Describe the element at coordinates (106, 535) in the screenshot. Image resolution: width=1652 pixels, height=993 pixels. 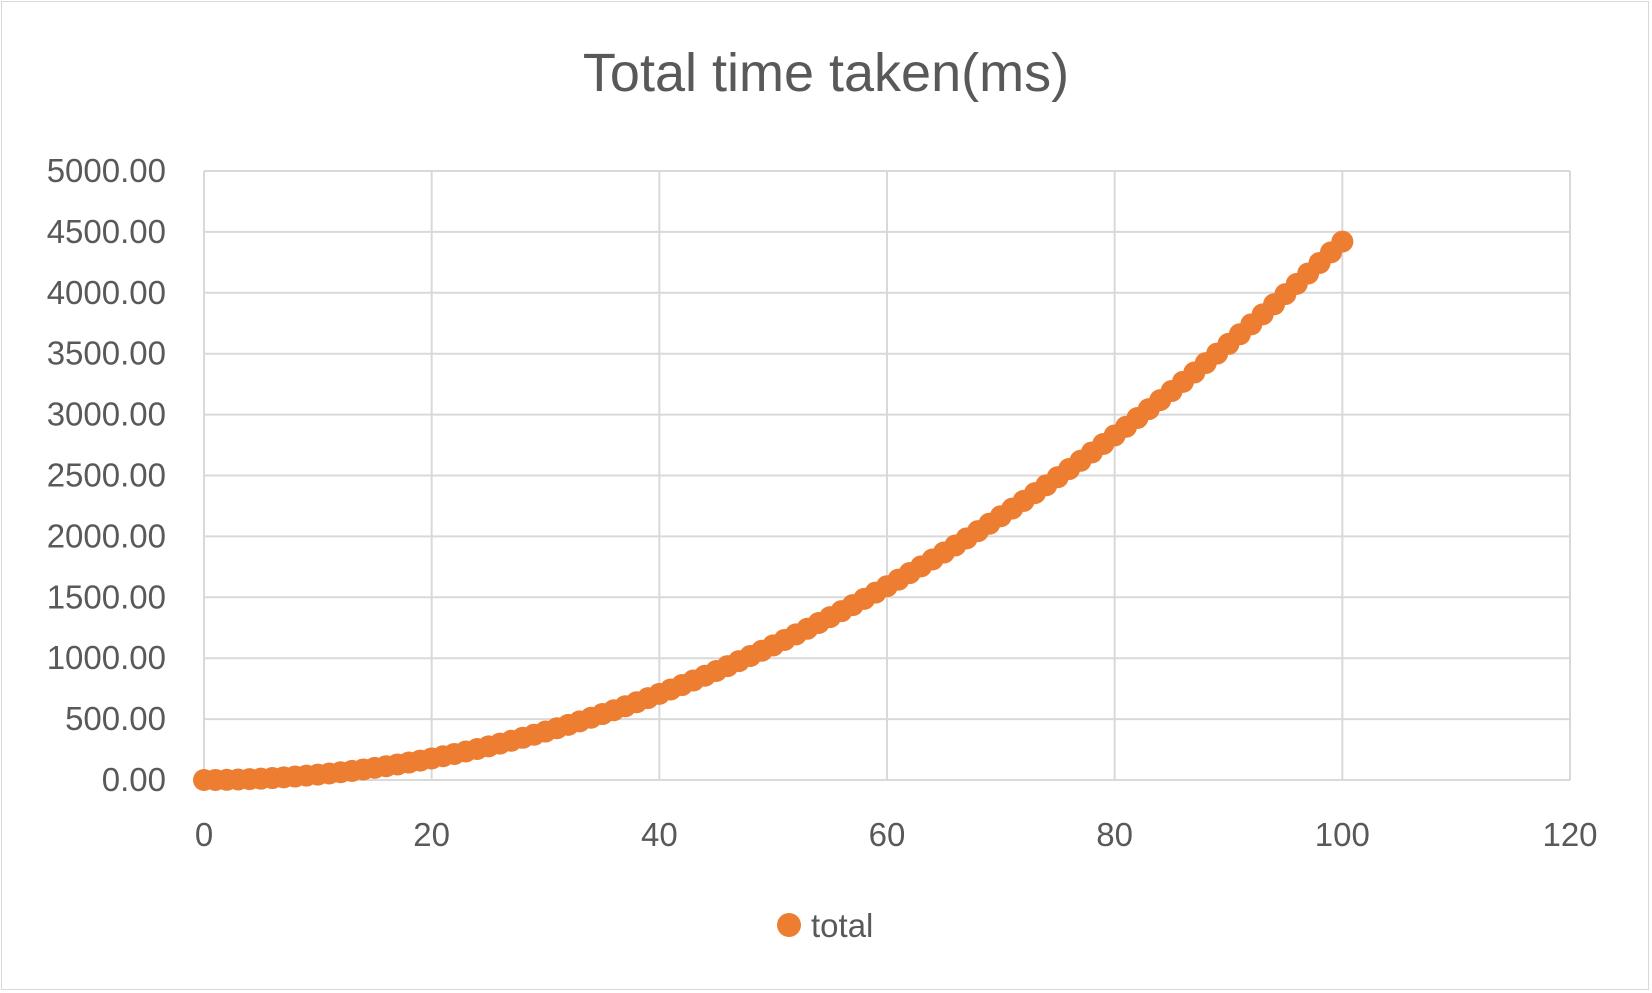
I see `y-tick-label: 2000.00` at that location.